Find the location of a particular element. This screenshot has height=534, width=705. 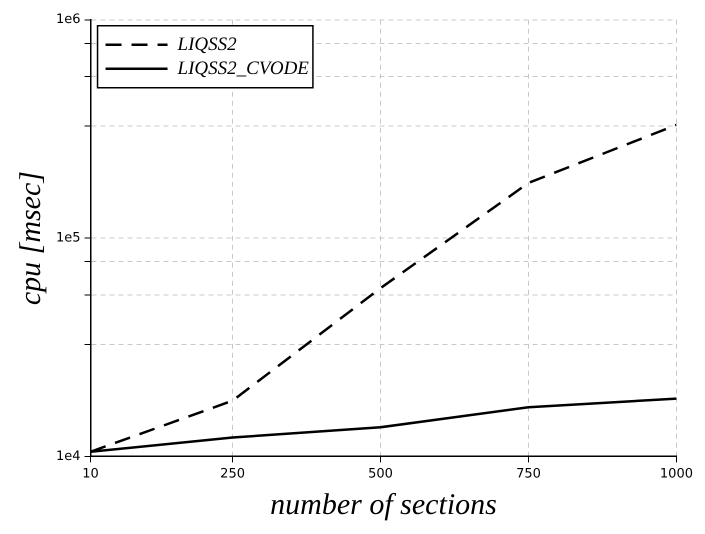

legend-label: LIQSS2 is located at coordinates (207, 44).